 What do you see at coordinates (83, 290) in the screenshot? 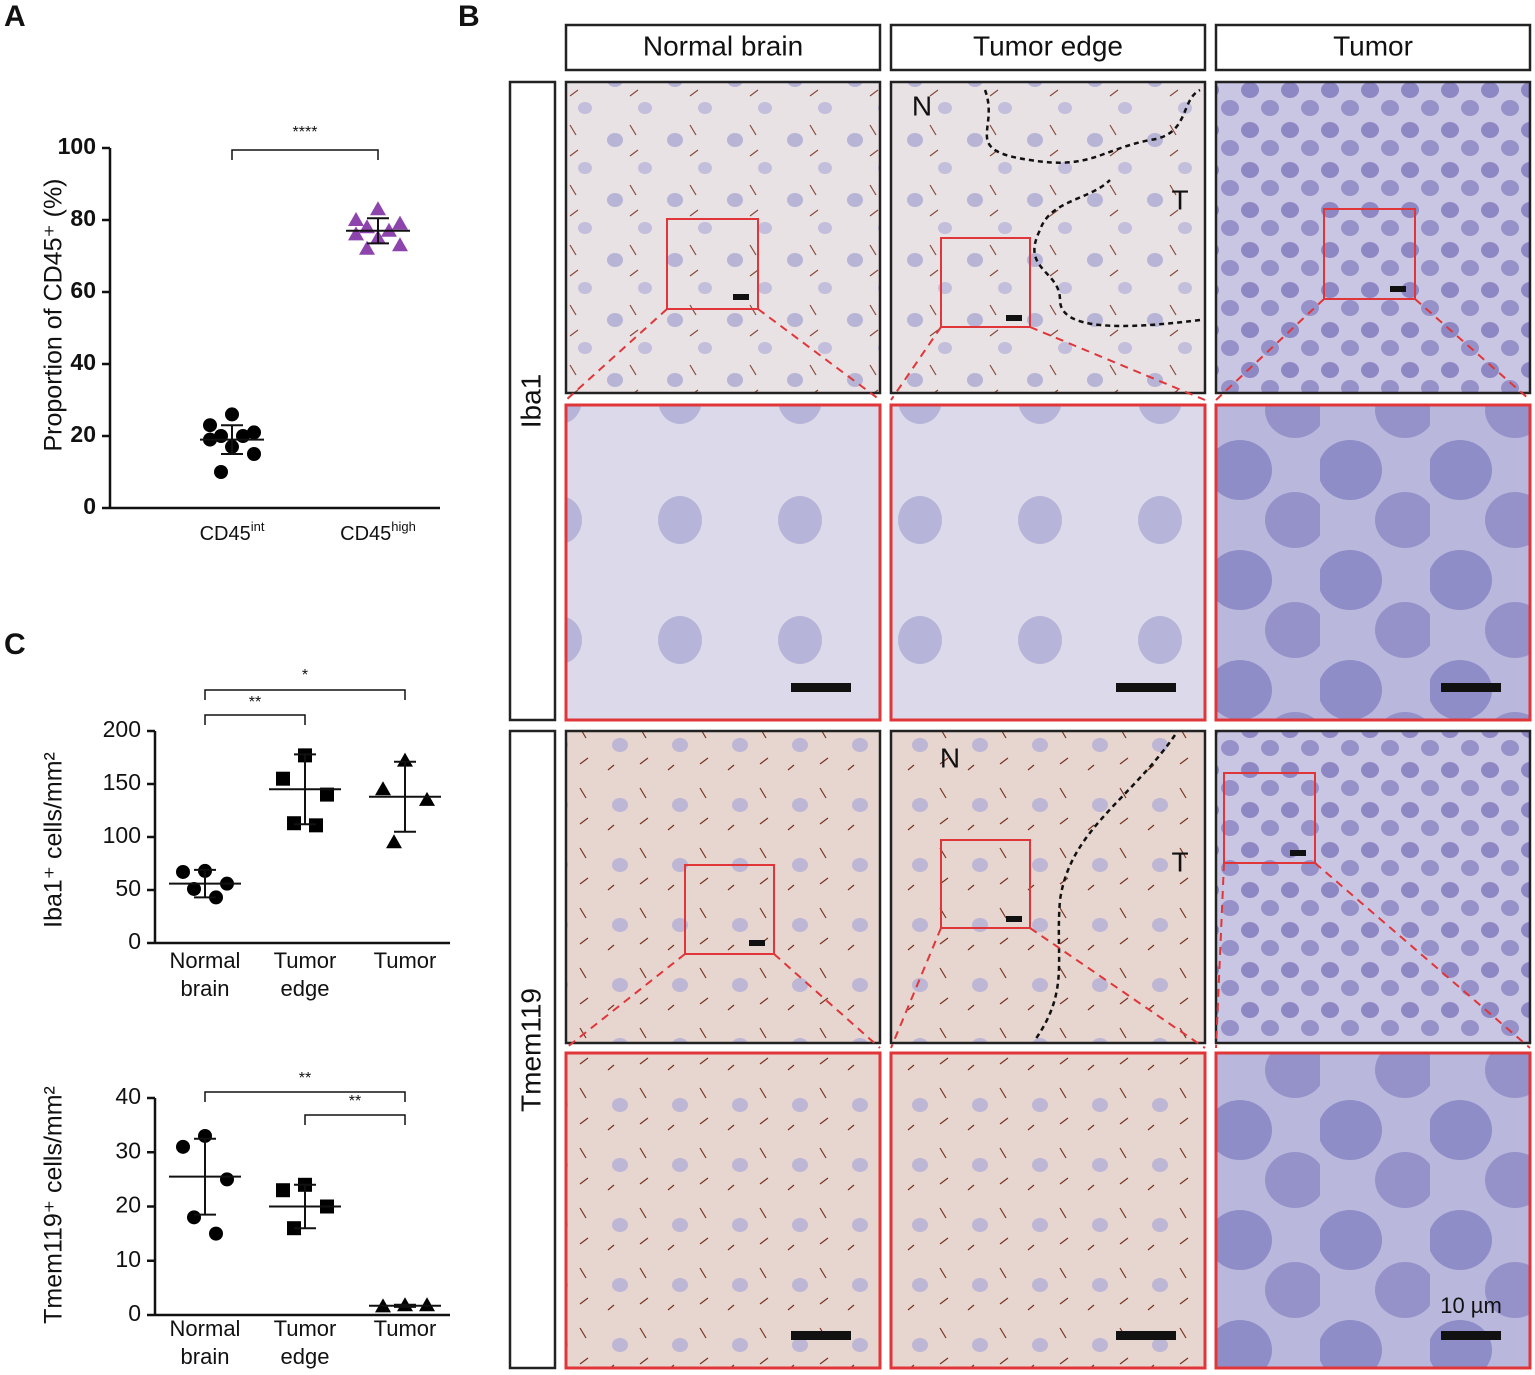
I see `y-tick-label: 60` at bounding box center [83, 290].